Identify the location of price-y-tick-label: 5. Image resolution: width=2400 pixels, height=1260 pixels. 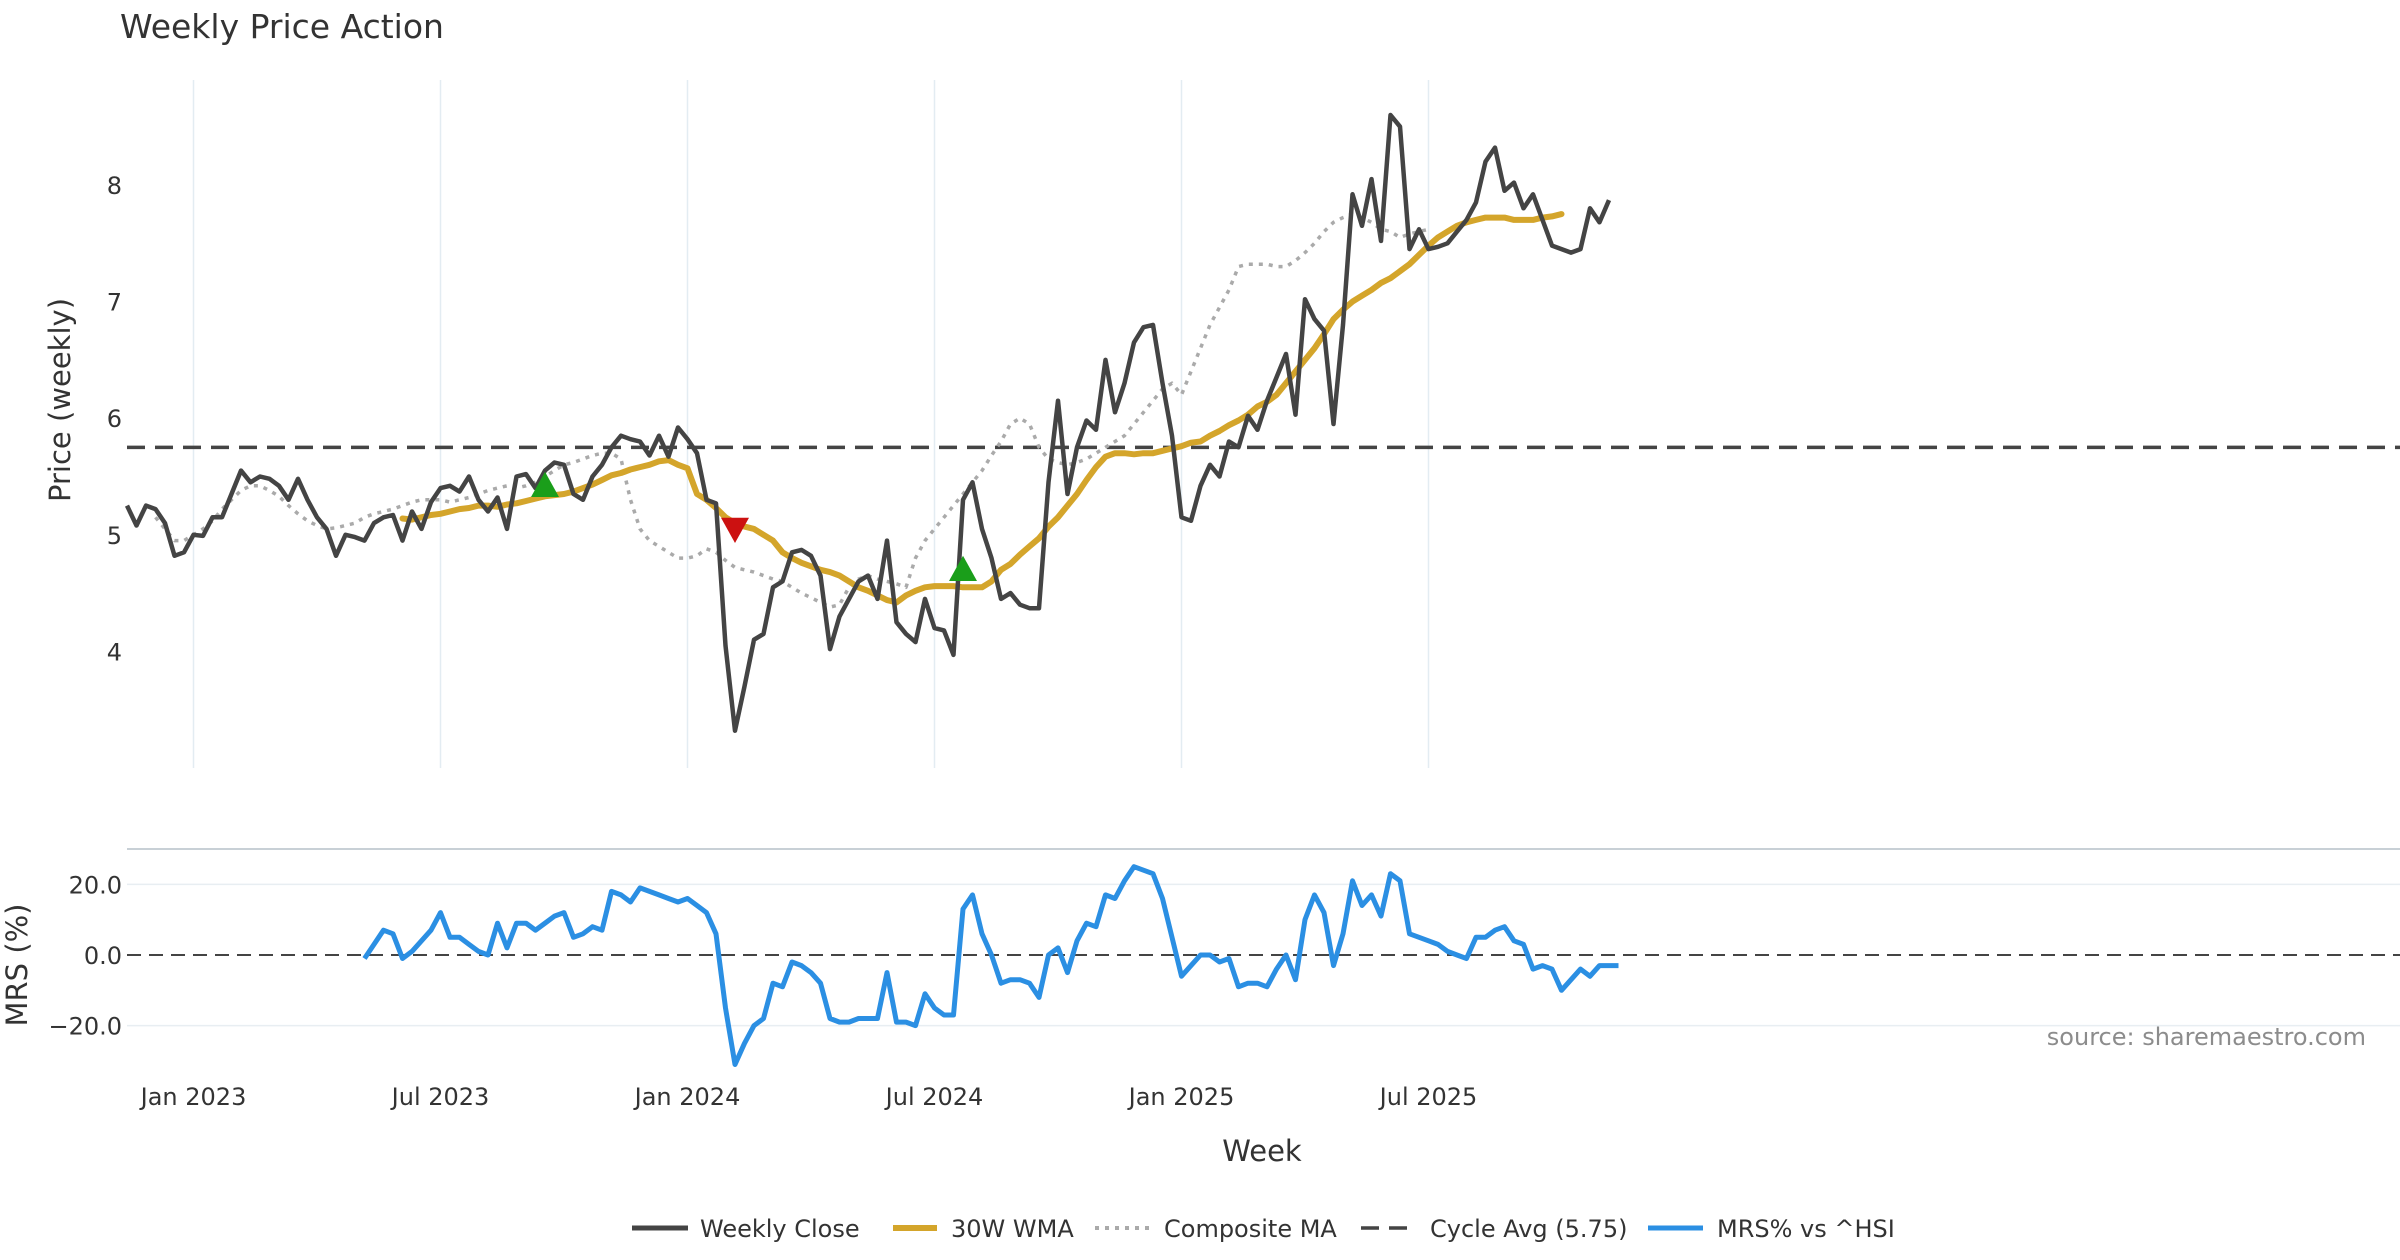
(114, 536).